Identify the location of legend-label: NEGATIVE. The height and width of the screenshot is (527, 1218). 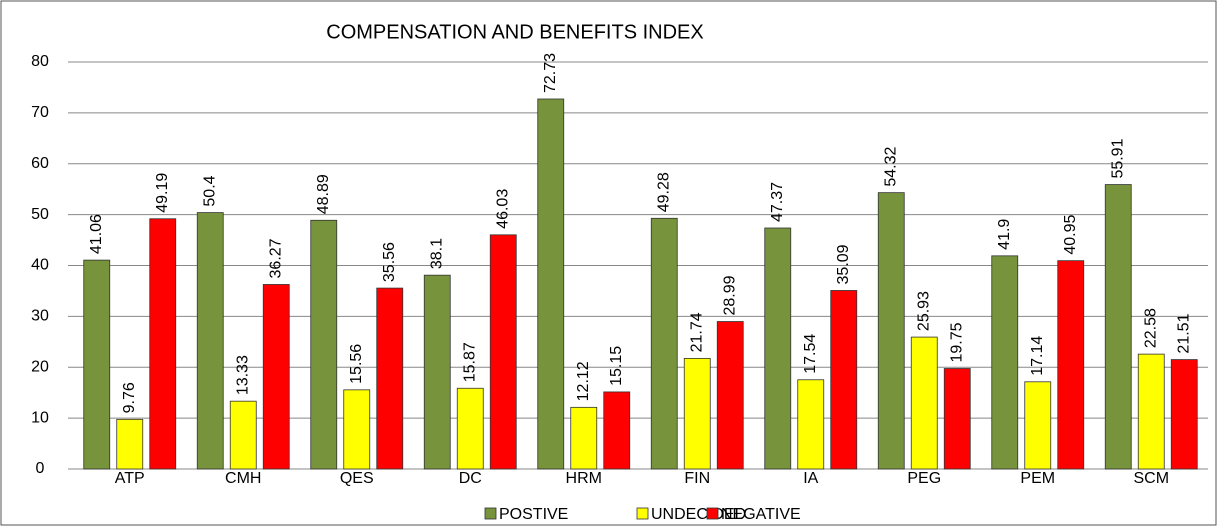
(761, 514).